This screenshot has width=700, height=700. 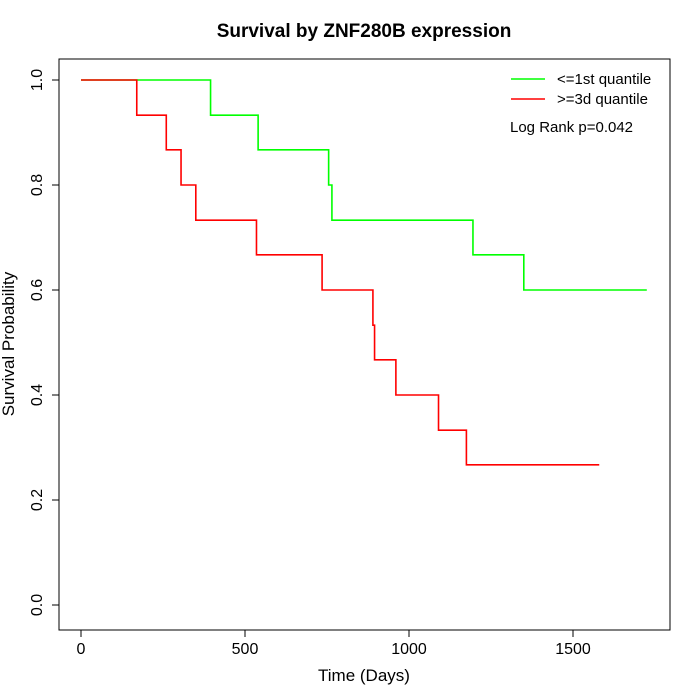 I want to click on x-tick-label: 0, so click(x=81, y=649).